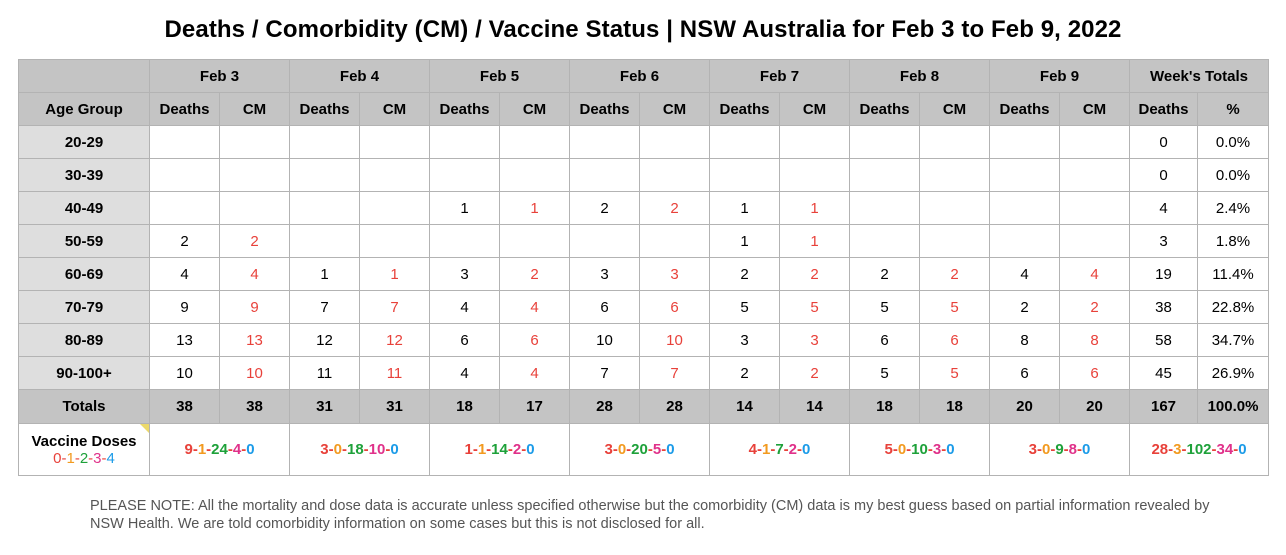 This screenshot has width=1286, height=555. Describe the element at coordinates (1160, 449) in the screenshot. I see `dose-count: 28` at that location.